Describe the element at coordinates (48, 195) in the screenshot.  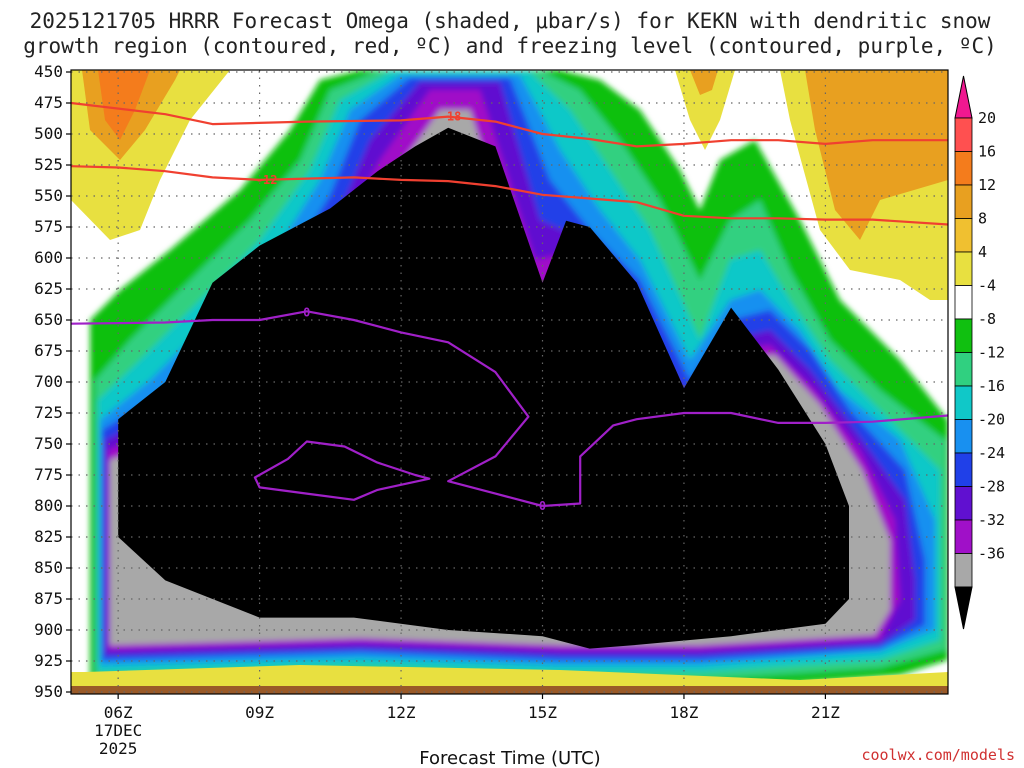
I see `y-tick-label: 550` at that location.